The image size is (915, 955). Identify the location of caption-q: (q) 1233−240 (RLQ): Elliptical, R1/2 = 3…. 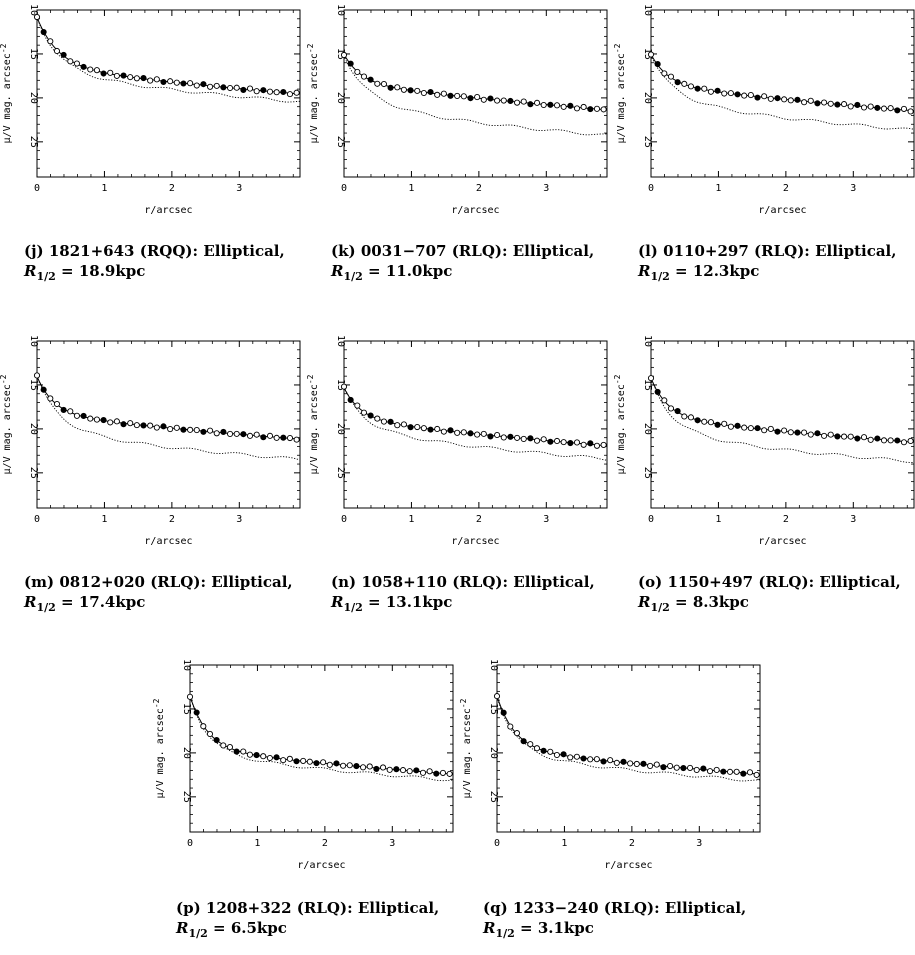
(615, 919).